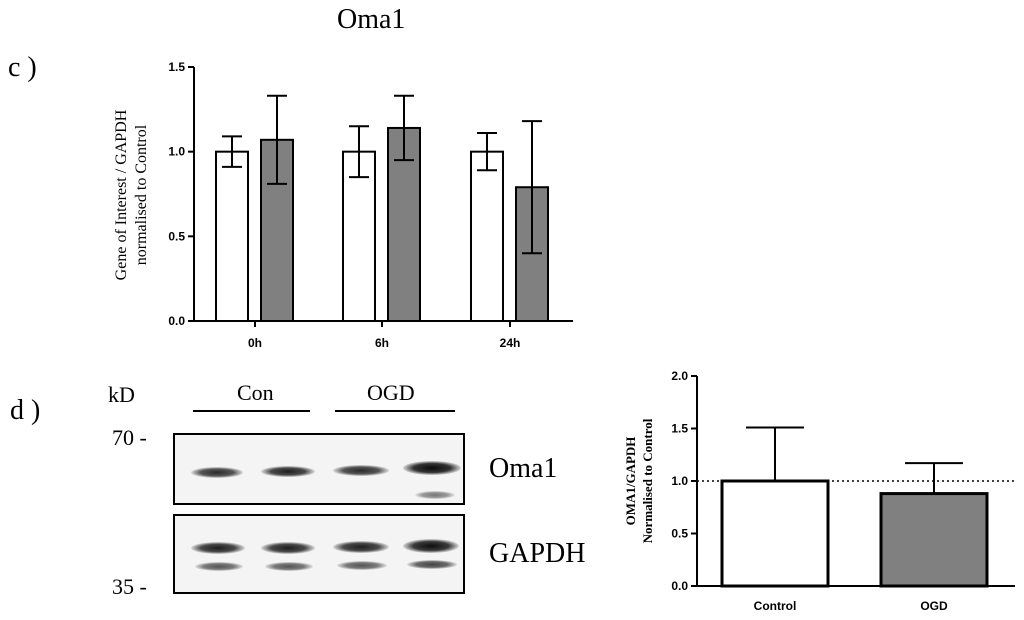 This screenshot has width=1024, height=620. What do you see at coordinates (319, 554) in the screenshot?
I see `gapdh-blot-box` at bounding box center [319, 554].